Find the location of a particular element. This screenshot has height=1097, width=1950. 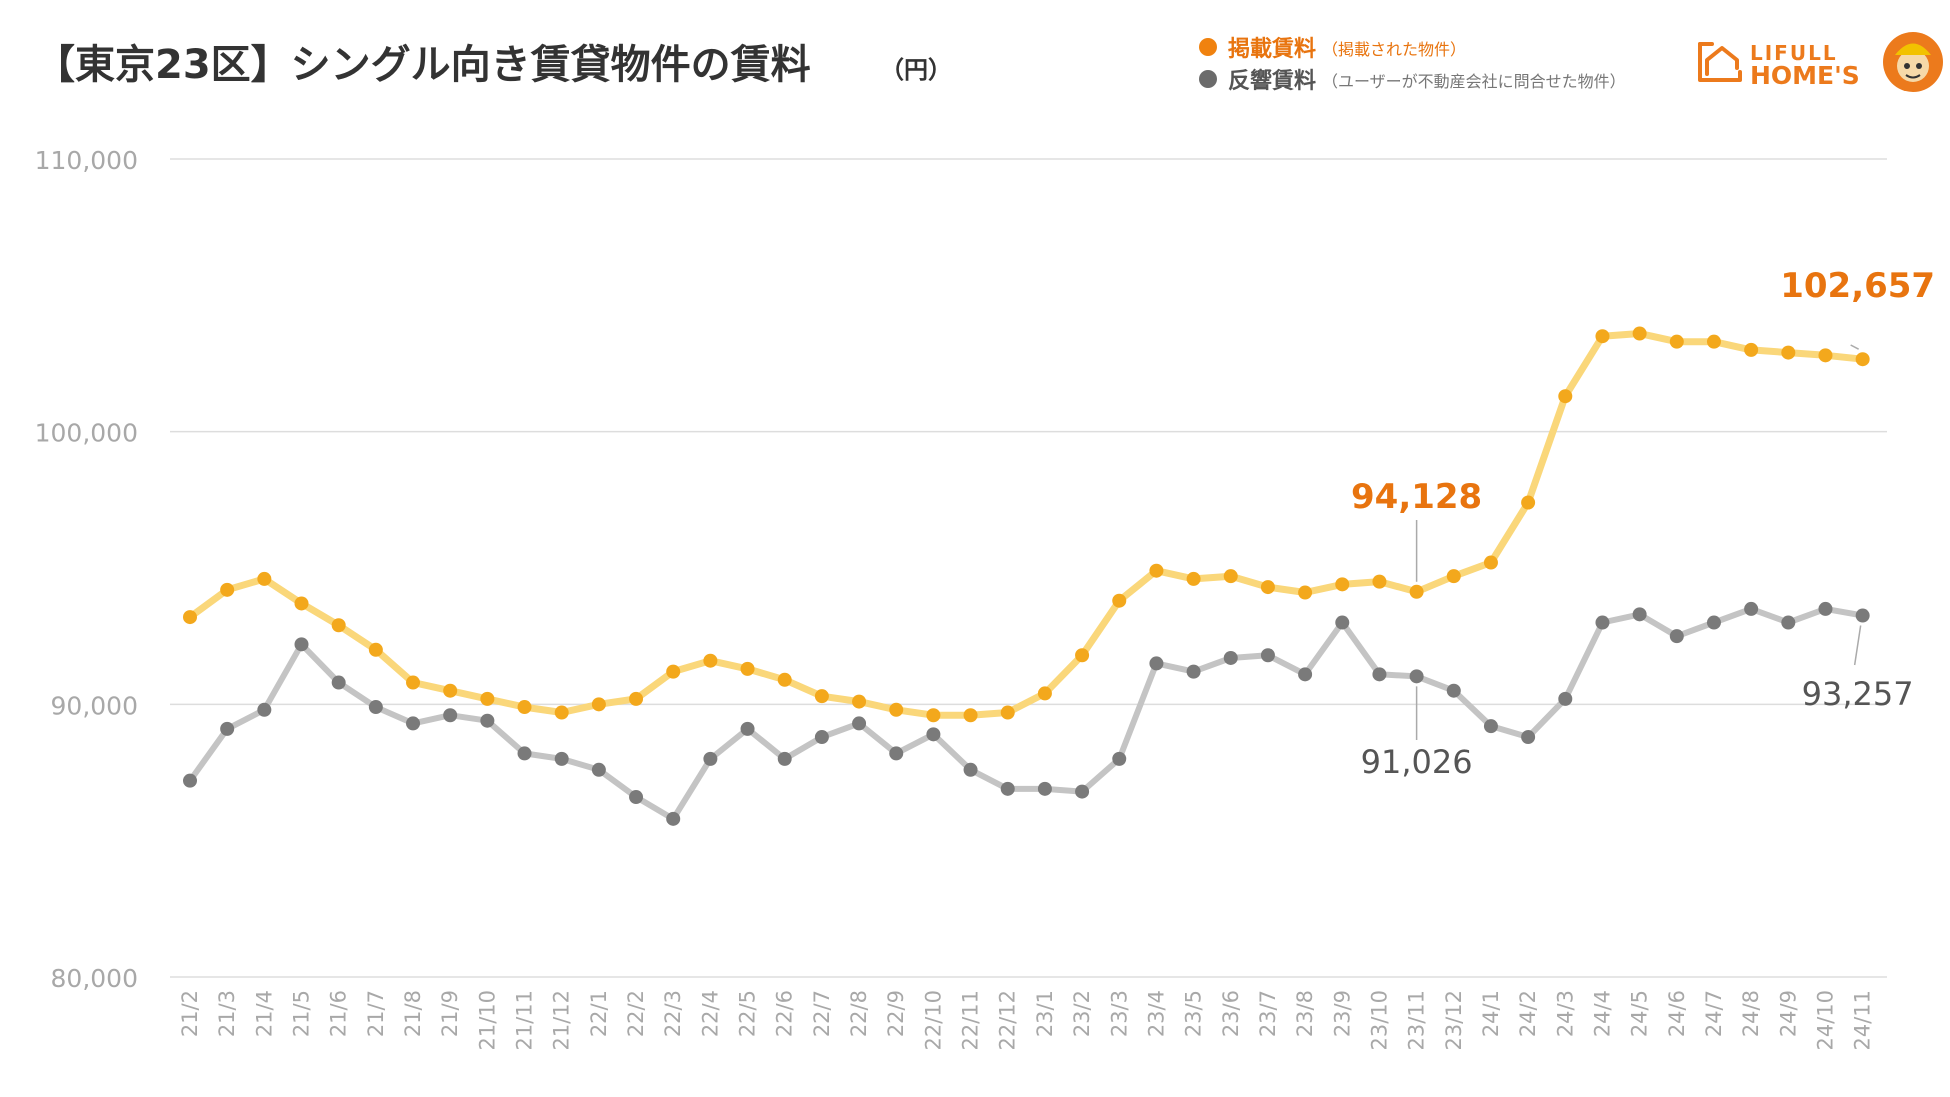

legend-inquiry-note: （ユーザーが不動産会社に問合せた物件） is located at coordinates (1474, 81).